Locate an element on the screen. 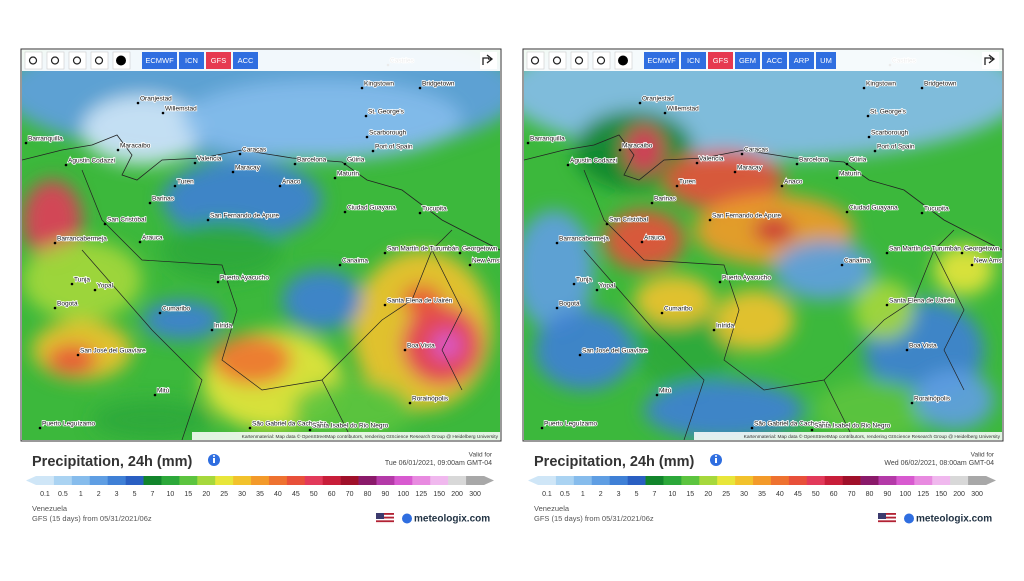  model-button-label: GFS is located at coordinates (218, 60).